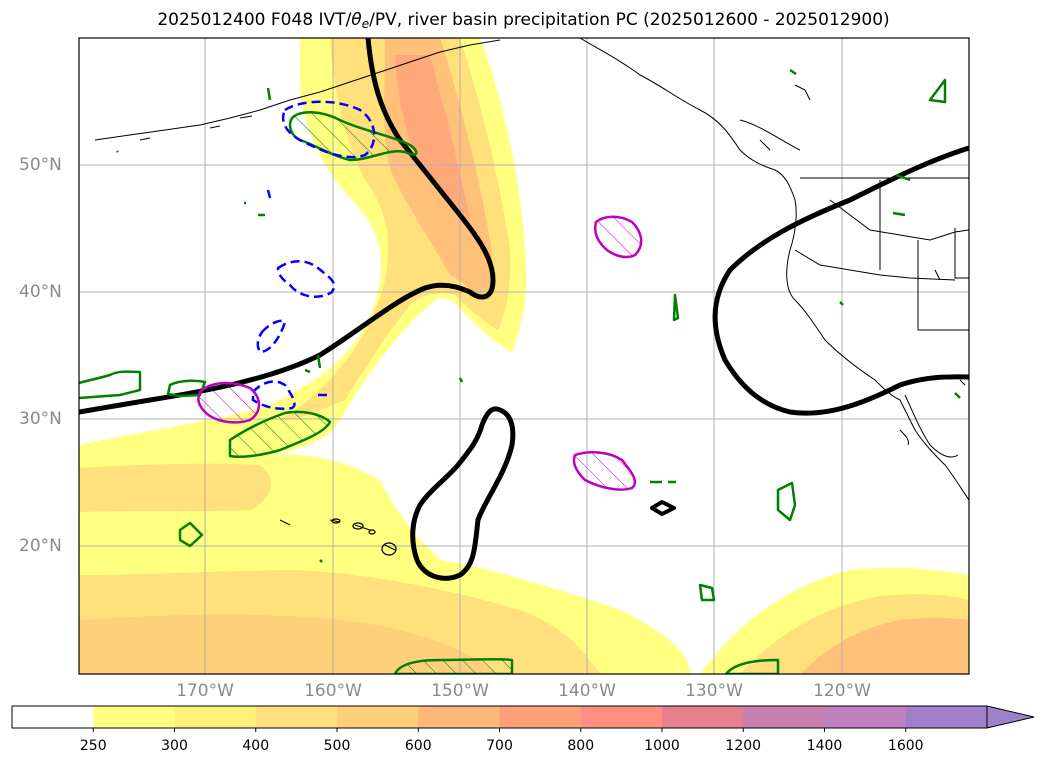 This screenshot has width=1047, height=767. What do you see at coordinates (714, 691) in the screenshot?
I see `lon-label-130w: 130°W` at bounding box center [714, 691].